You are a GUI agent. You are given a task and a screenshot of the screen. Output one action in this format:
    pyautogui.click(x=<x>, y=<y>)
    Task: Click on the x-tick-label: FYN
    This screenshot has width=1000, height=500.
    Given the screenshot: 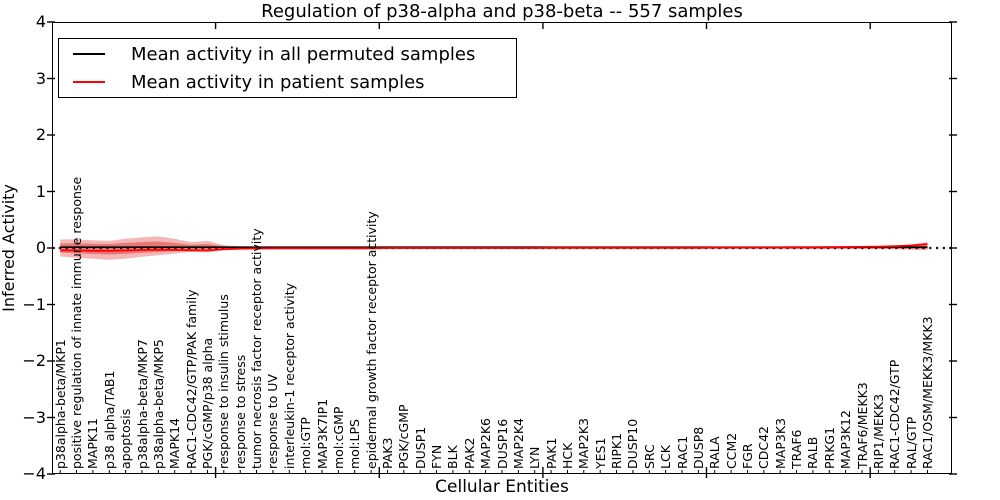 What is the action you would take?
    pyautogui.click(x=437, y=456)
    